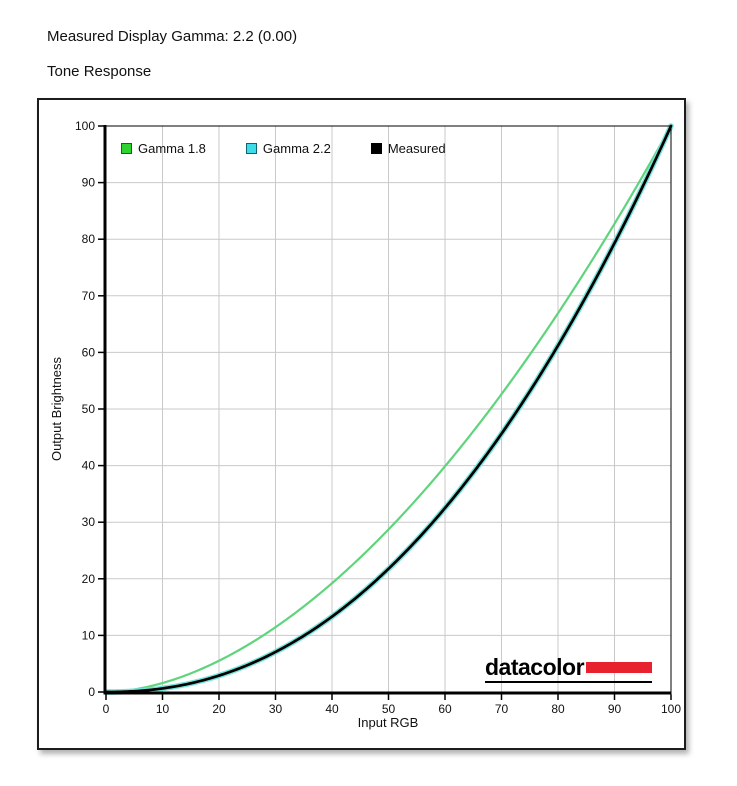  Describe the element at coordinates (85, 126) in the screenshot. I see `y-tick-label: 100` at that location.